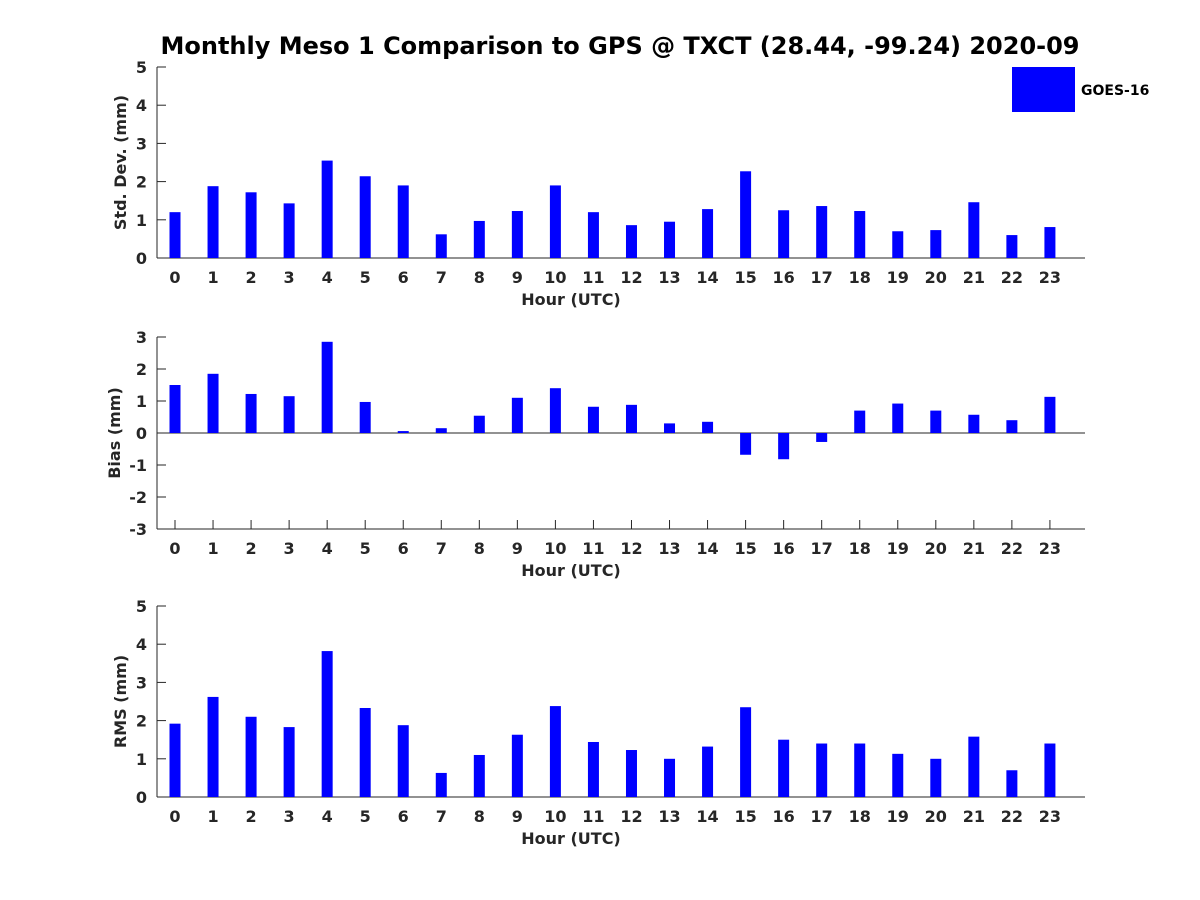 This screenshot has height=900, width=1200. Describe the element at coordinates (669, 548) in the screenshot. I see `x-tick-label: 13` at that location.